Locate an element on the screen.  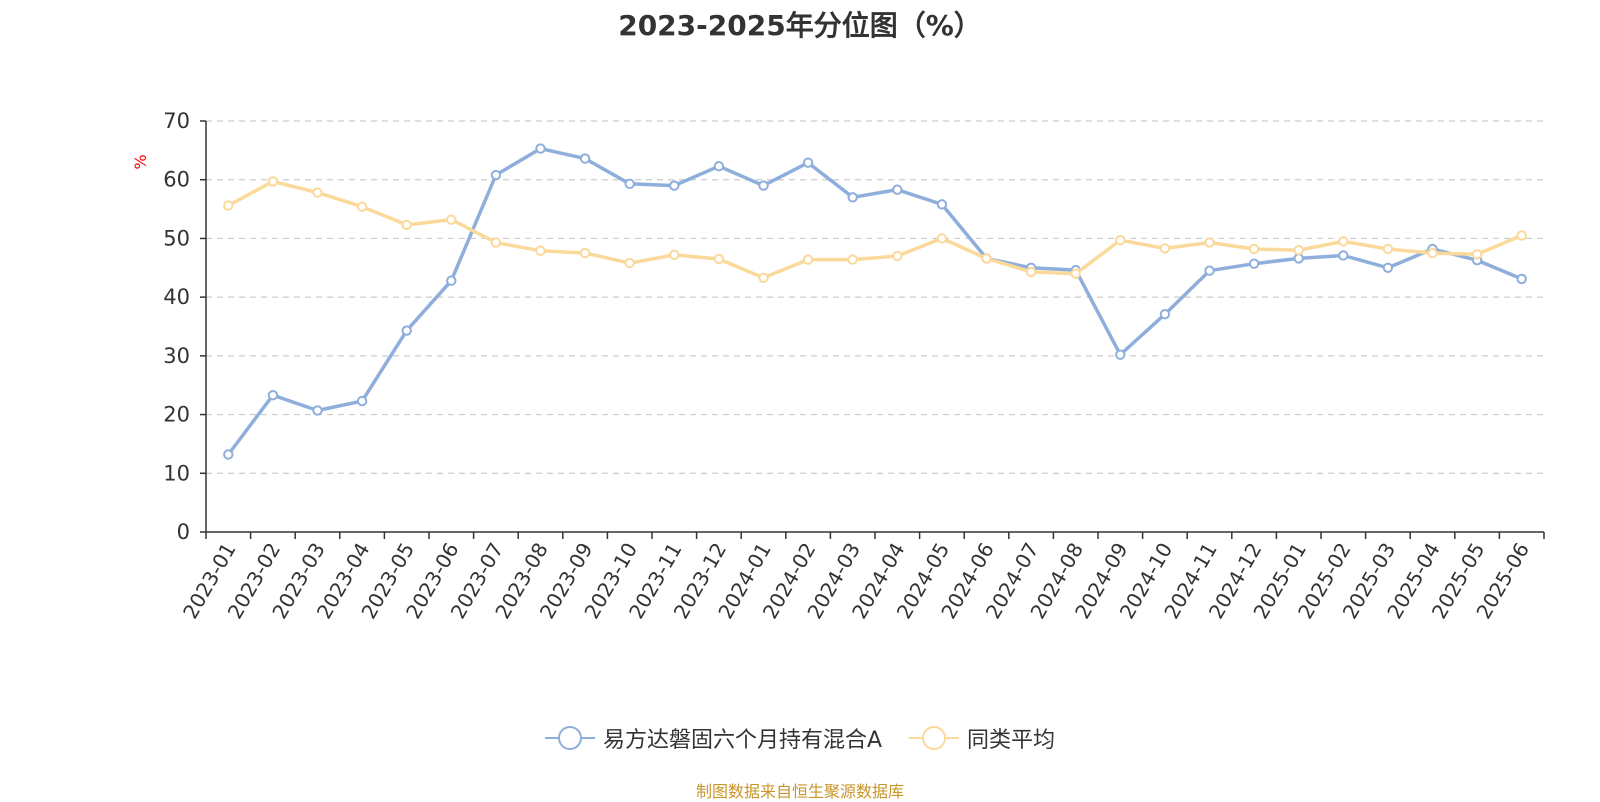
y-tick-label: 10 is located at coordinates (176, 473).